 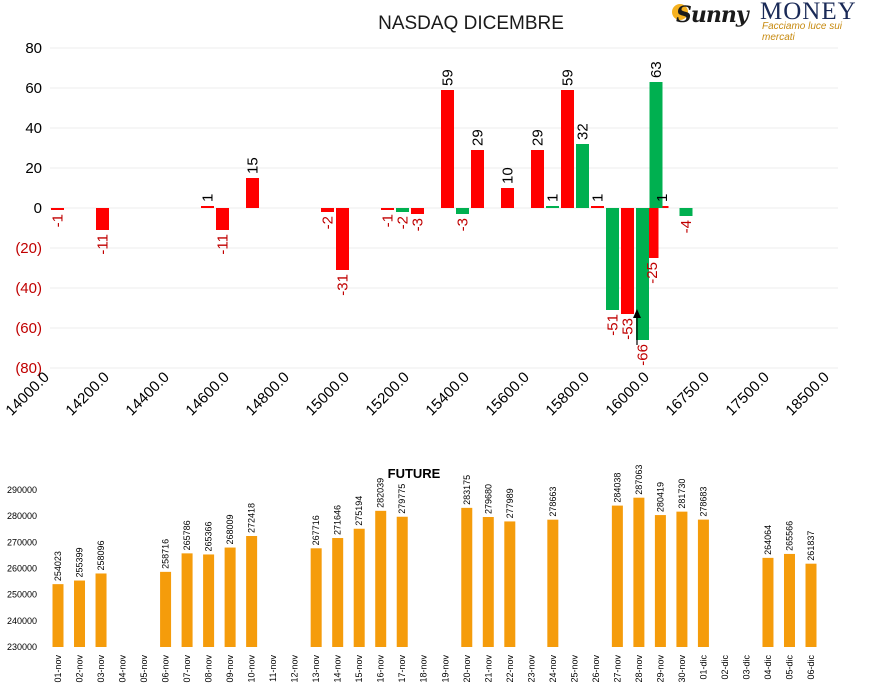 What do you see at coordinates (22, 647) in the screenshot?
I see `bottom-ytick-label: 230000` at bounding box center [22, 647].